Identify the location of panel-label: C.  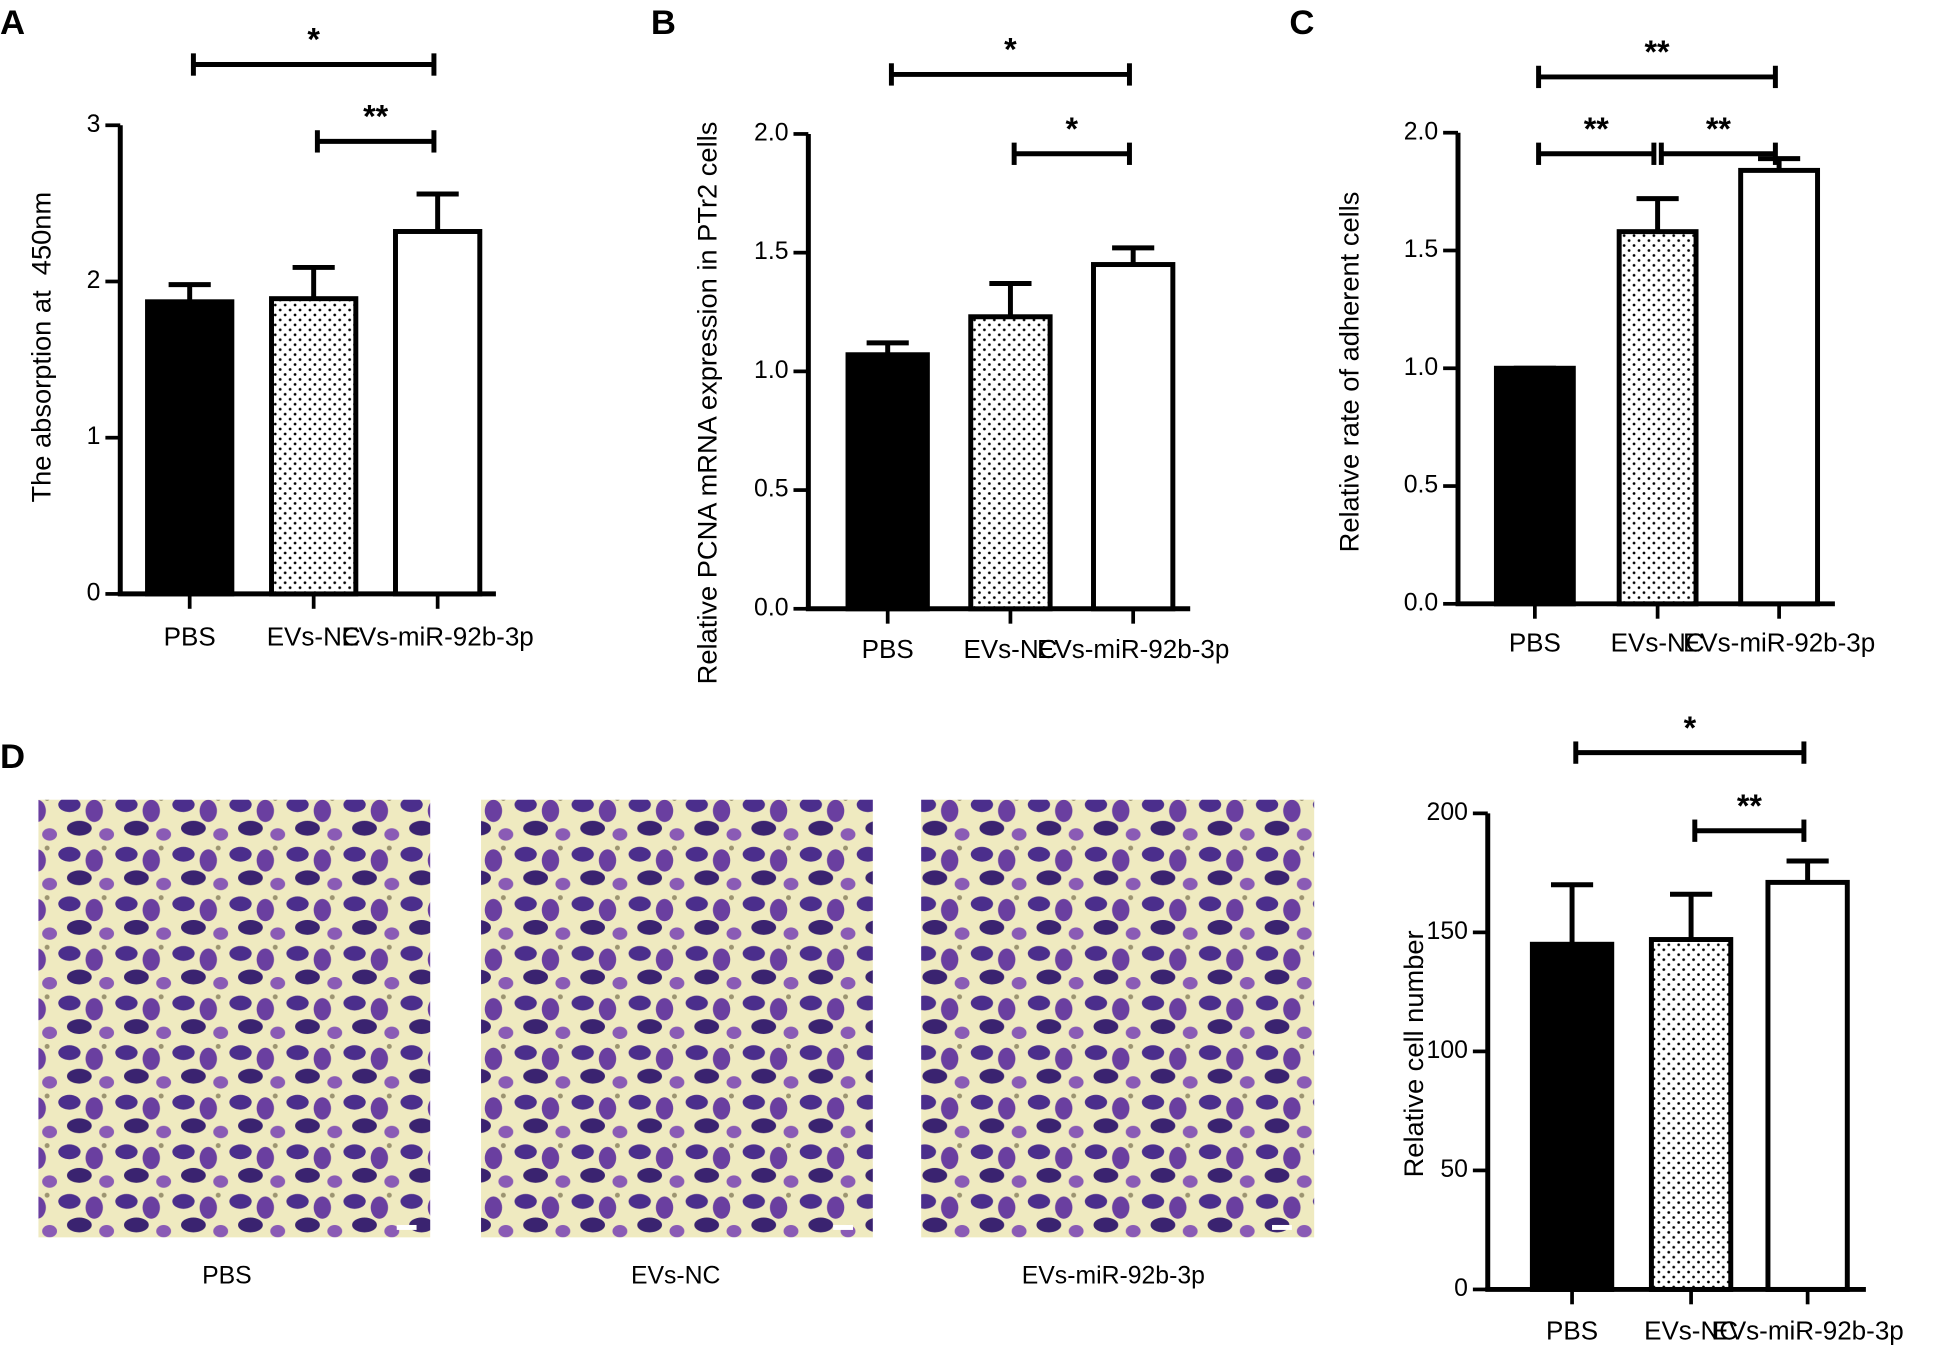
(1301, 23).